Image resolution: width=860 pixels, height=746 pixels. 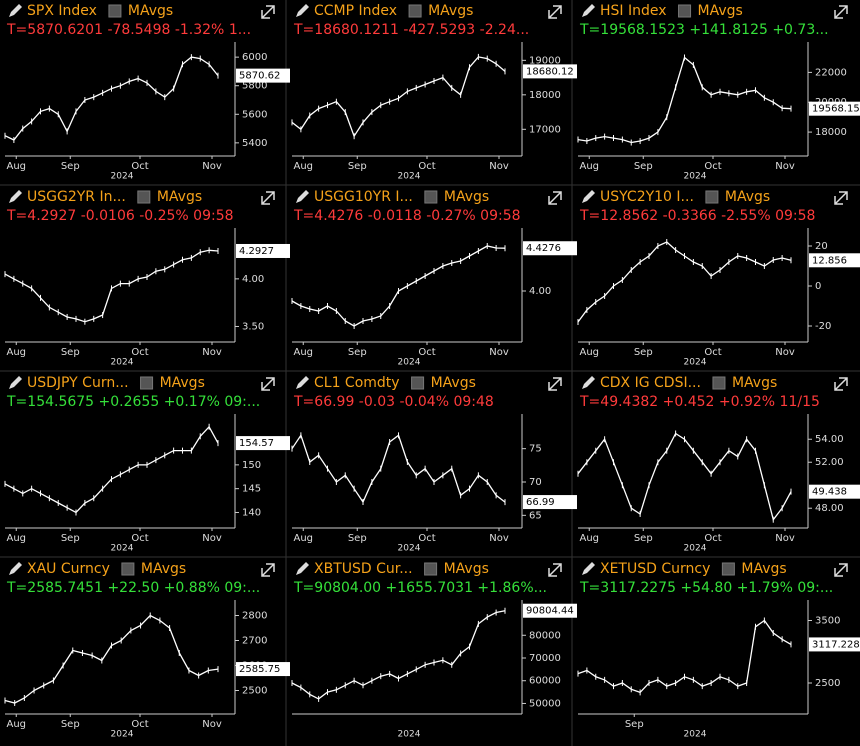 What do you see at coordinates (827, 621) in the screenshot?
I see `y-tick-label: 3500` at bounding box center [827, 621].